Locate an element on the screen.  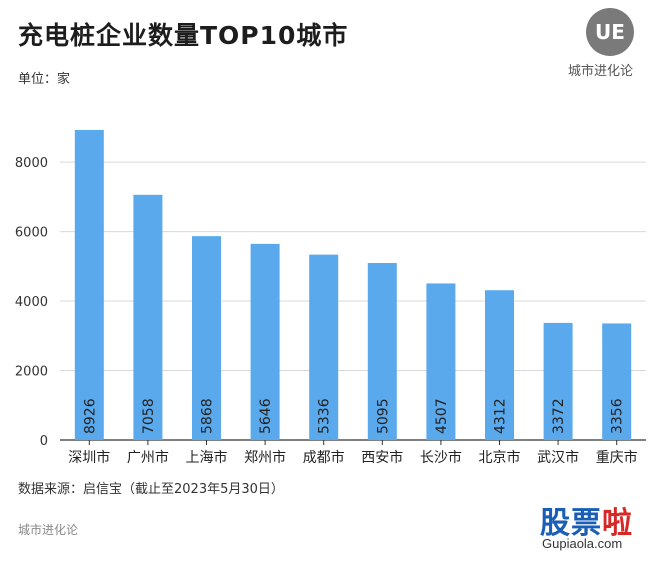
footer-brand: 城市进化论 is located at coordinates (48, 530).